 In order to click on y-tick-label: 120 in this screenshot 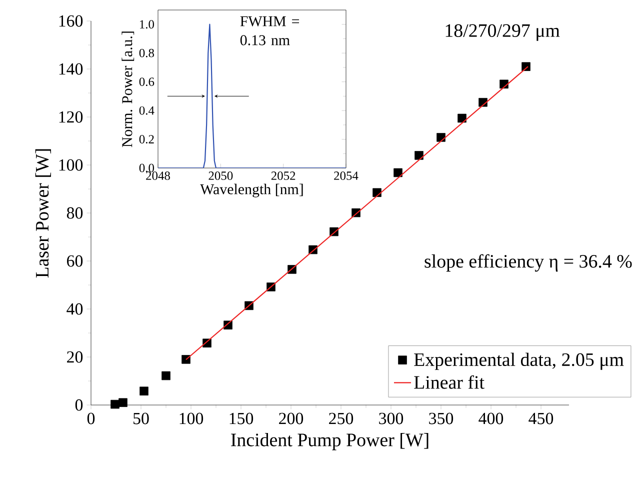, I will do `click(71, 117)`.